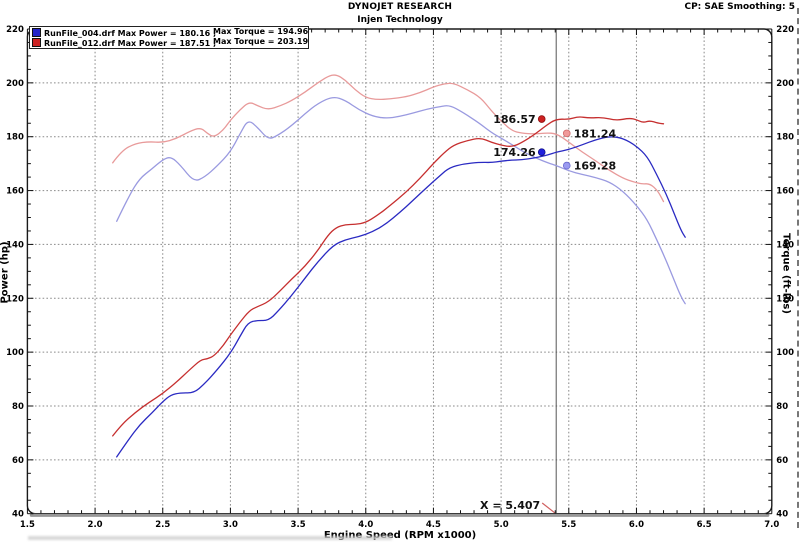 The image size is (800, 542). I want to click on svg-text: 6.0, so click(636, 525).